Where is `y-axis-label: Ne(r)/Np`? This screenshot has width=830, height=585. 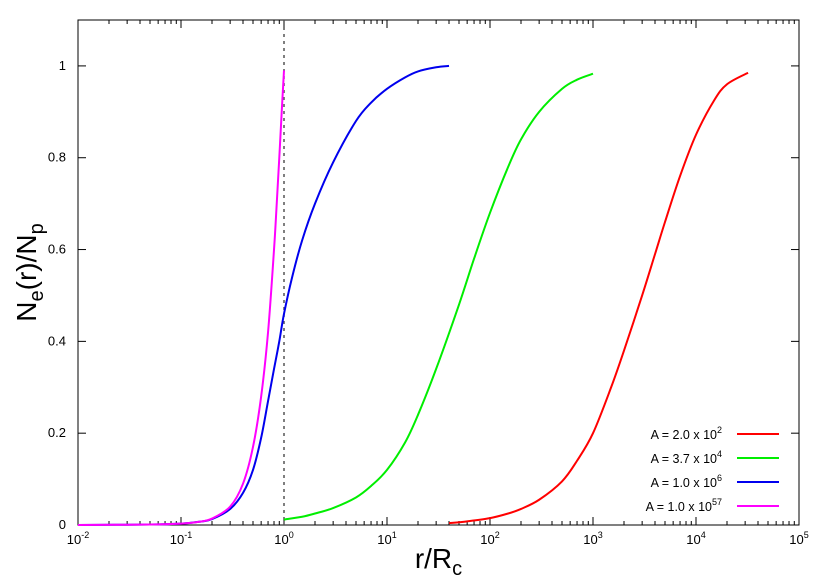 y-axis-label: Ne(r)/Np is located at coordinates (29, 272).